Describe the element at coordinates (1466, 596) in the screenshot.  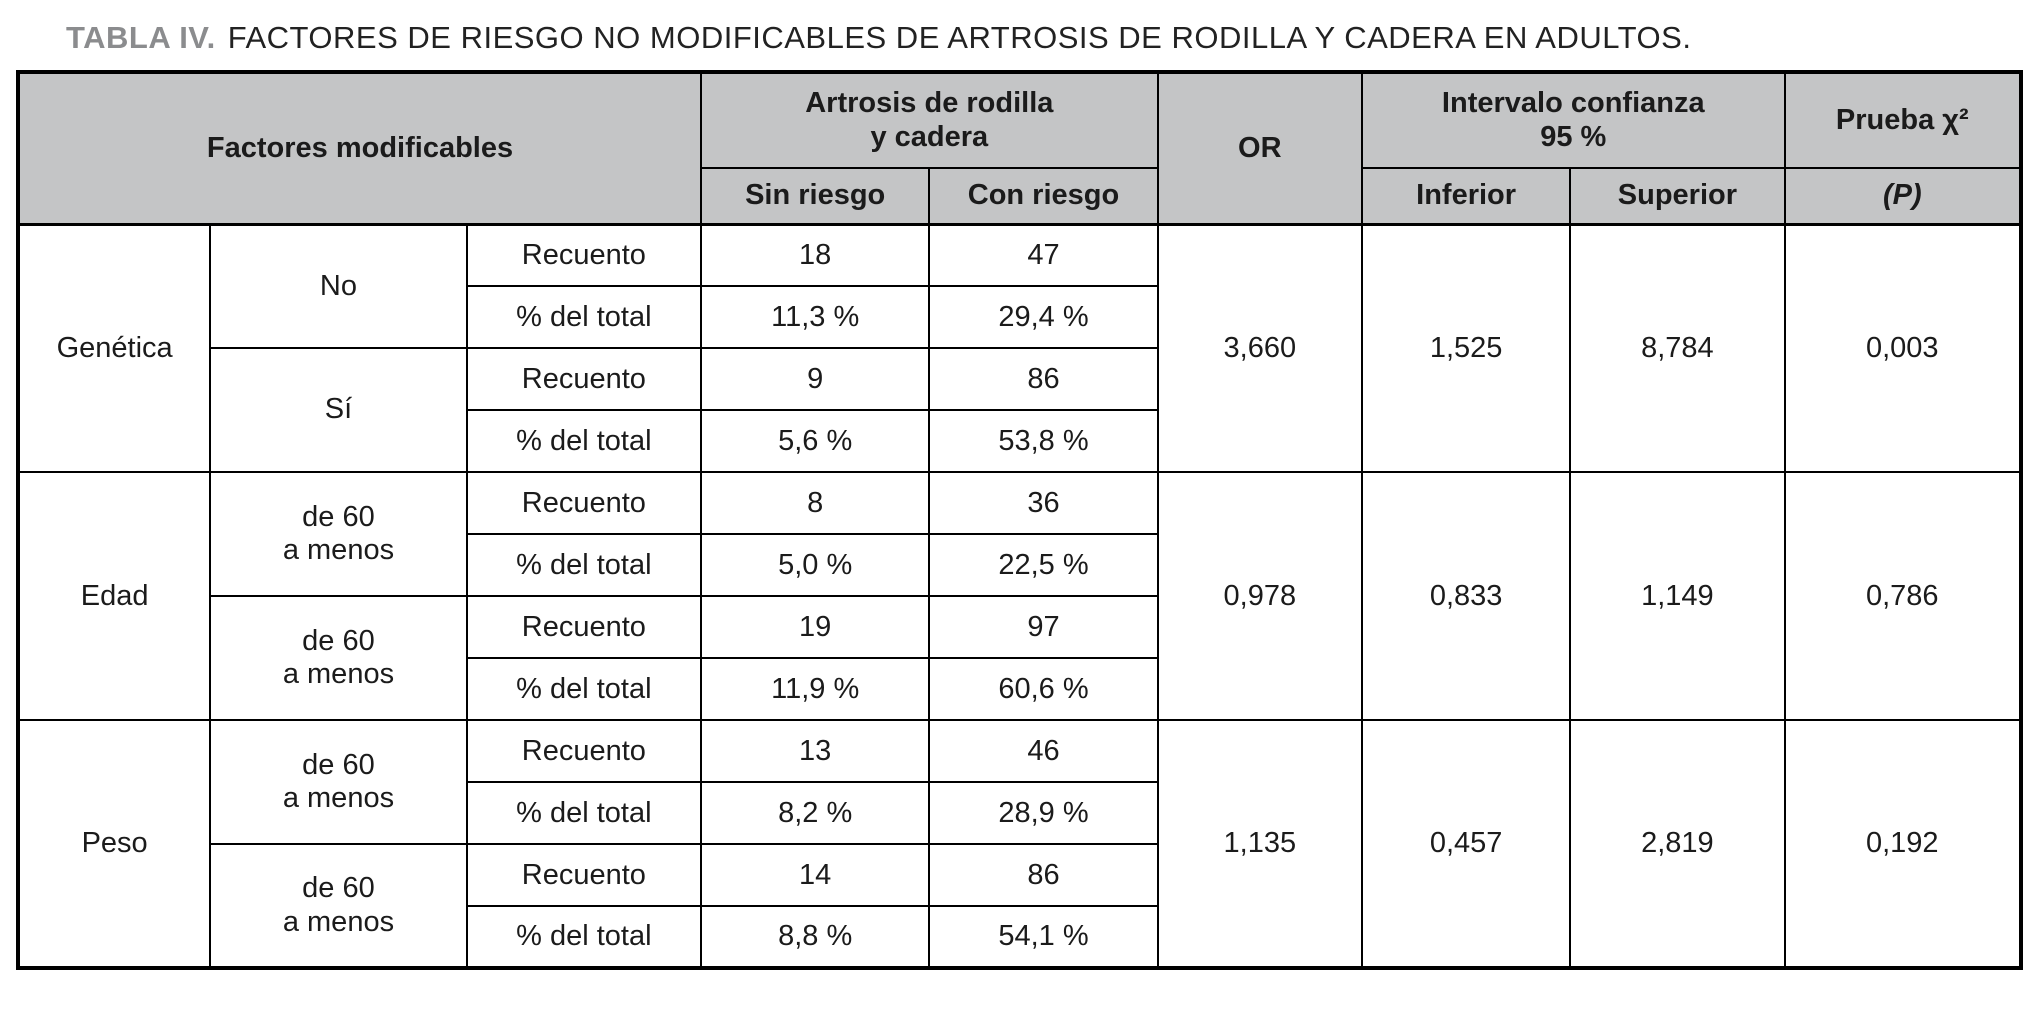
I see `inferior-value: 0,833` at that location.